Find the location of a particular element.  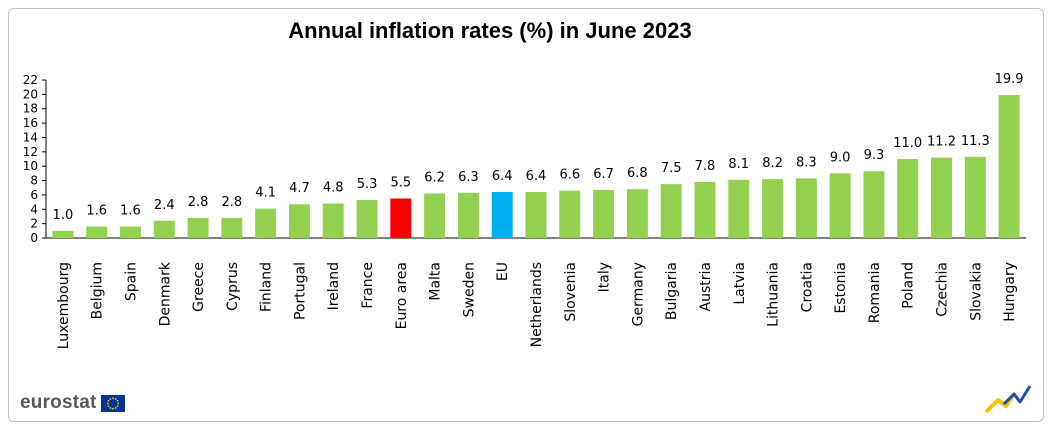

category-label: Netherlands is located at coordinates (537, 304).